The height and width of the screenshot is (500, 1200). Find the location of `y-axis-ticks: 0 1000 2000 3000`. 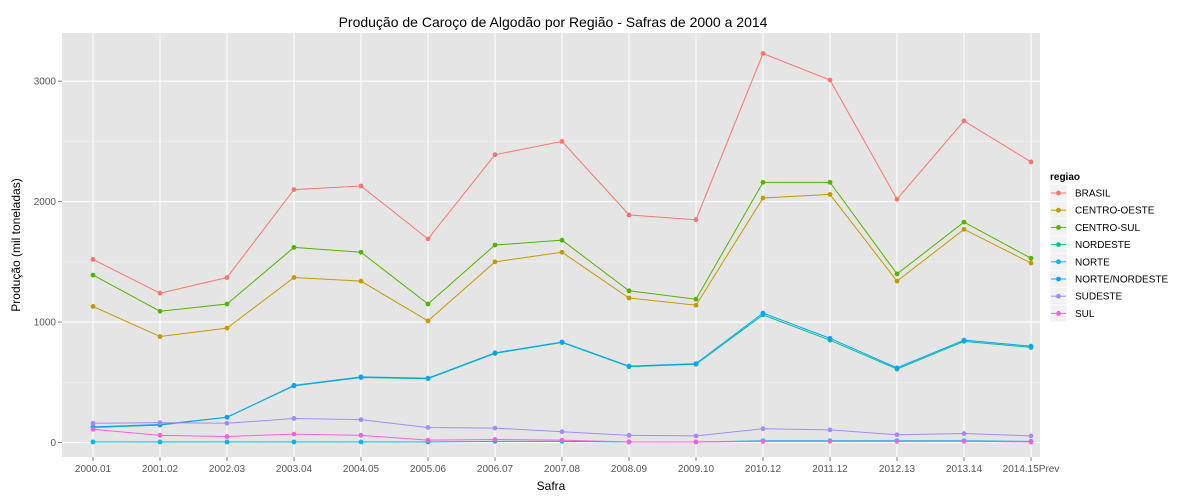

y-axis-ticks: 0 1000 2000 3000 is located at coordinates (48, 263).